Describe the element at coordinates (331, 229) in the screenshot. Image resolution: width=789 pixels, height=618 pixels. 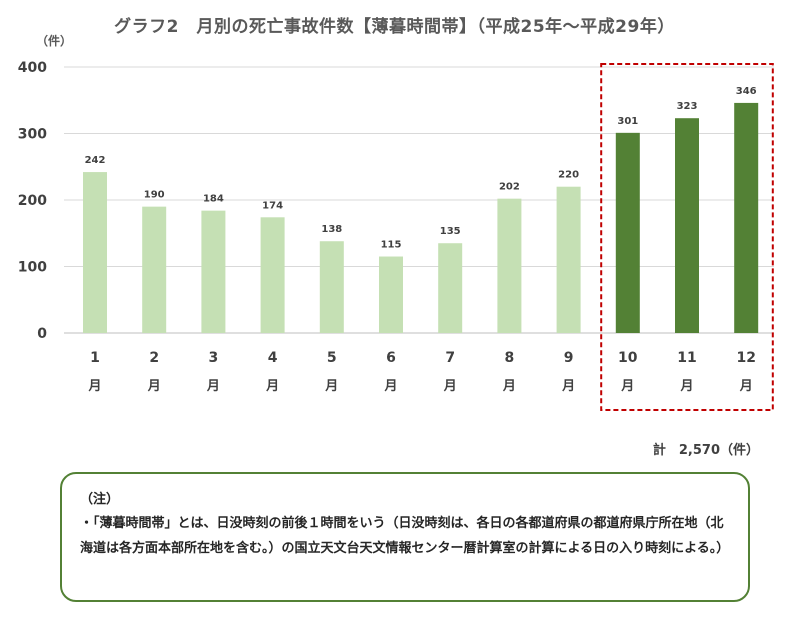
I see `data-label: 138` at that location.